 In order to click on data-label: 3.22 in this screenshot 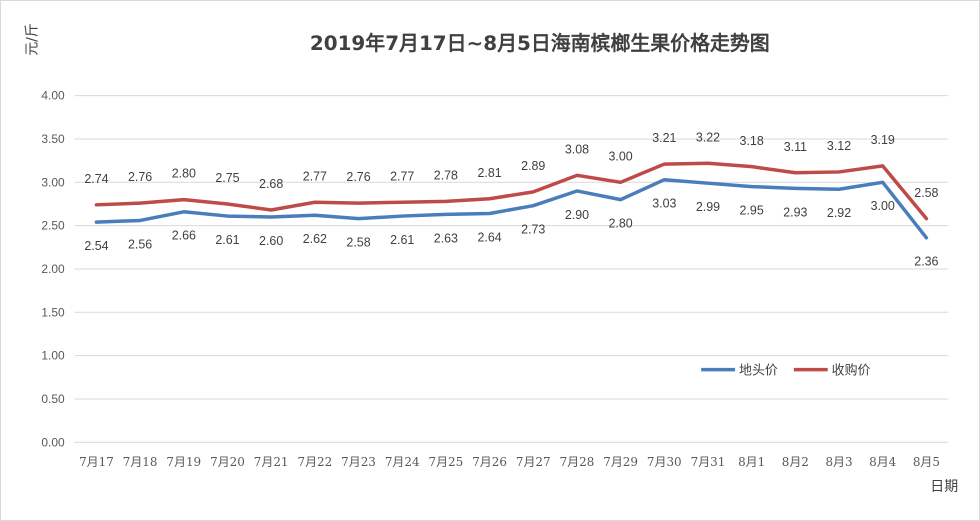, I will do `click(708, 137)`.